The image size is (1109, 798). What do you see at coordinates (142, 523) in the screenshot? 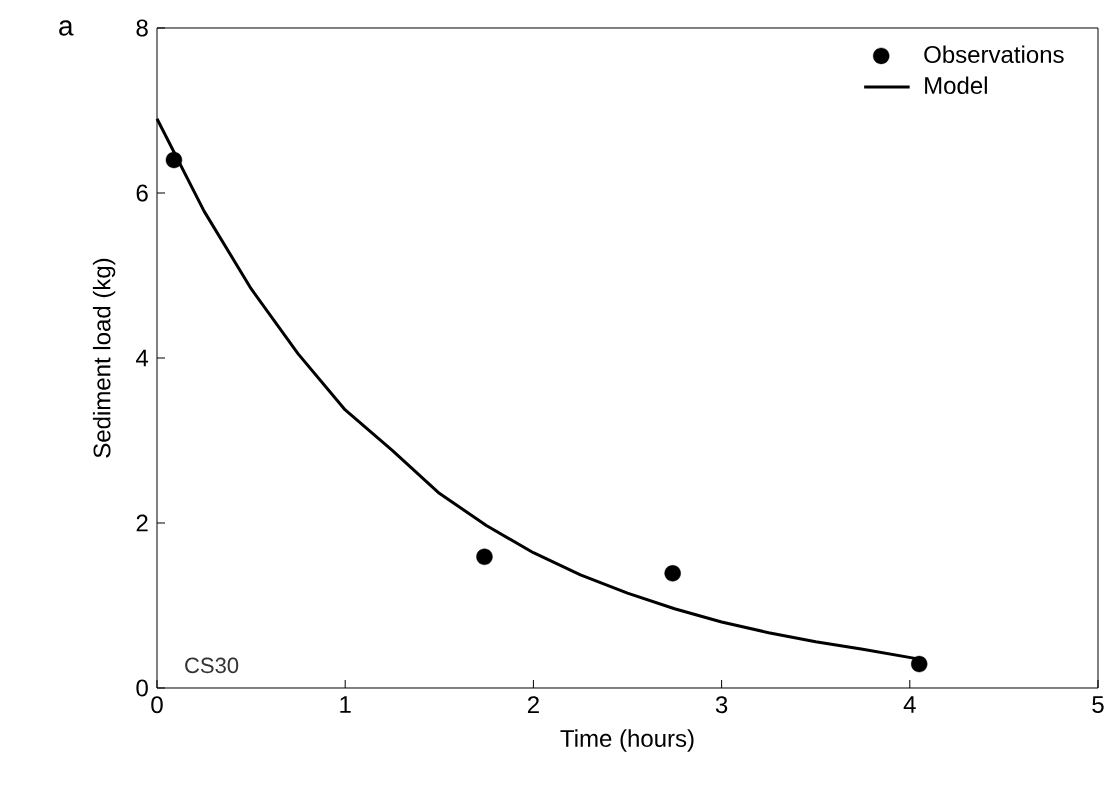
I see `y-tick-label: 2` at bounding box center [142, 523].